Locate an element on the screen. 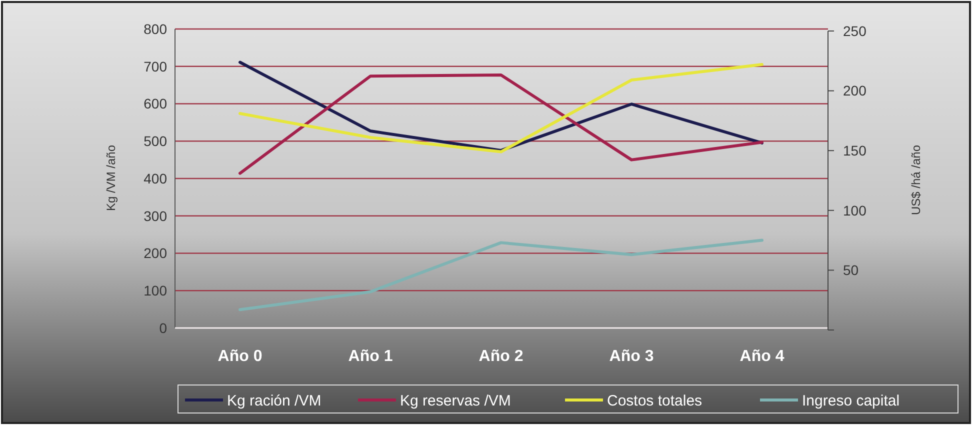 This screenshot has height=425, width=972. y-tick-label: 100 is located at coordinates (156, 290).